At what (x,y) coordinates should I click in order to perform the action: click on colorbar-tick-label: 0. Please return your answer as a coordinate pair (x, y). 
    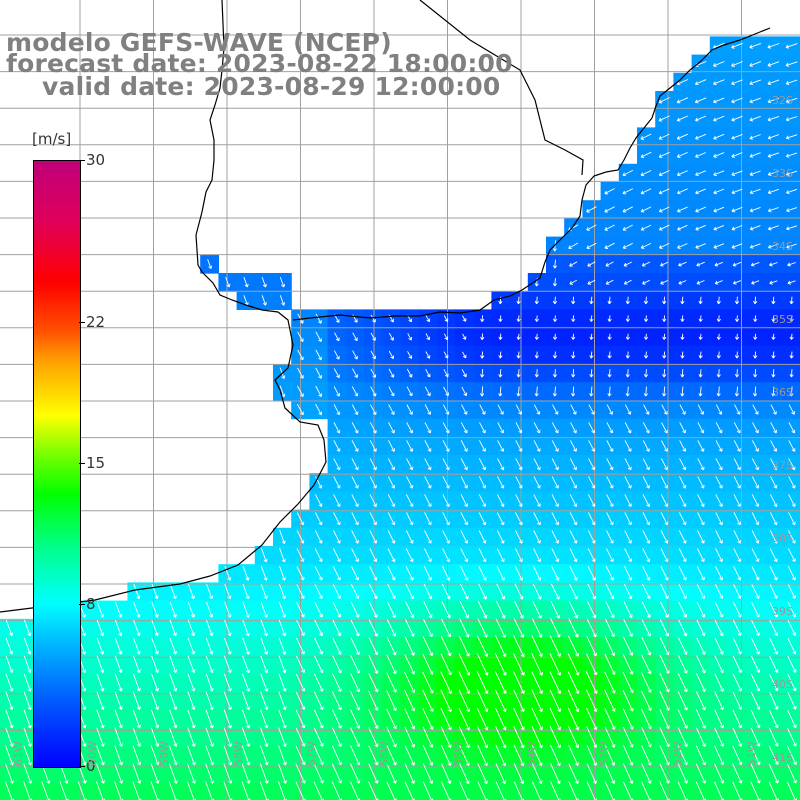
    Looking at the image, I should click on (91, 766).